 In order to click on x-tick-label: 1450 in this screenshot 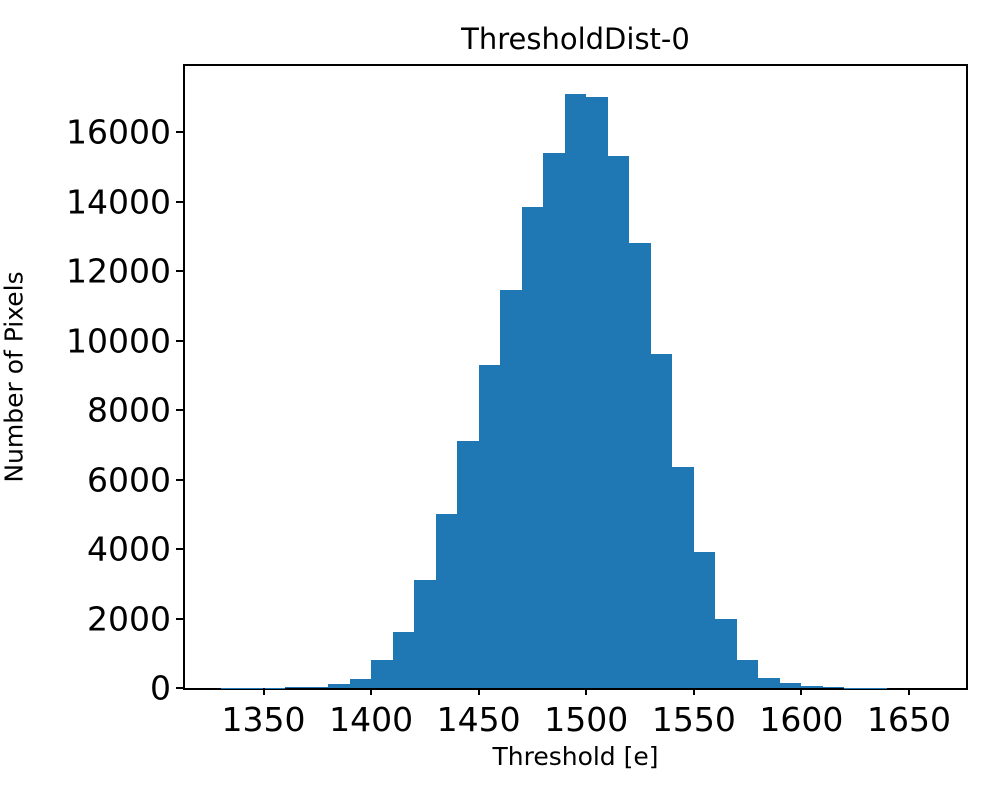, I will do `click(478, 719)`.